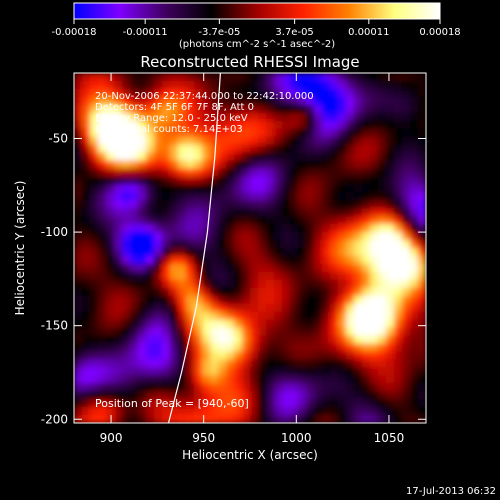  I want to click on footer-timestamp: 17-Jul-2013 06:32, so click(451, 491).